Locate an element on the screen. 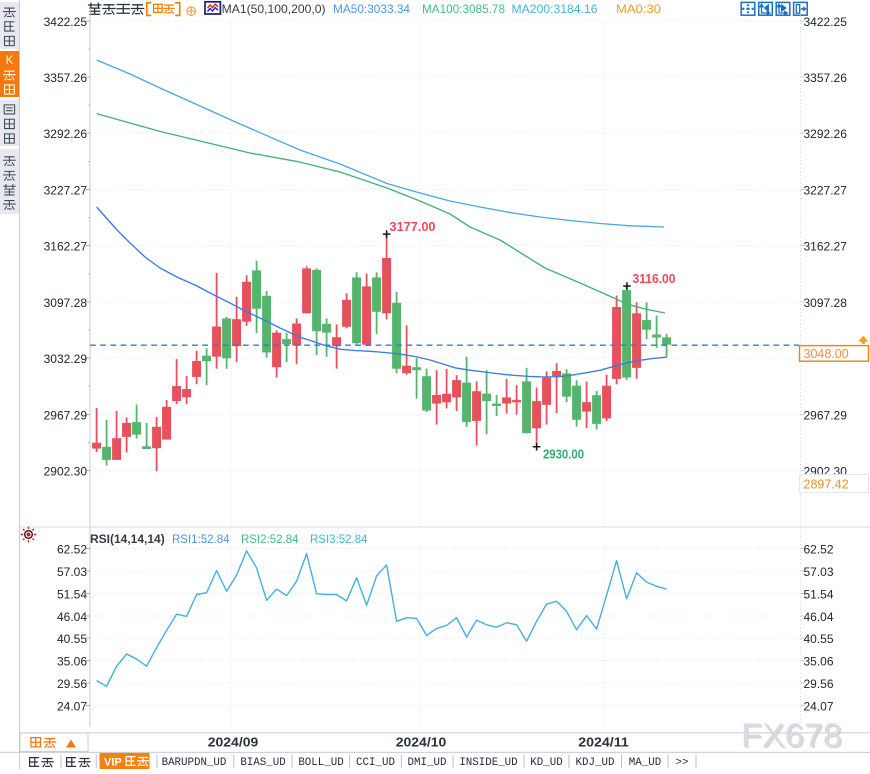 The width and height of the screenshot is (870, 774). svg-text: 2024/11 is located at coordinates (603, 743).